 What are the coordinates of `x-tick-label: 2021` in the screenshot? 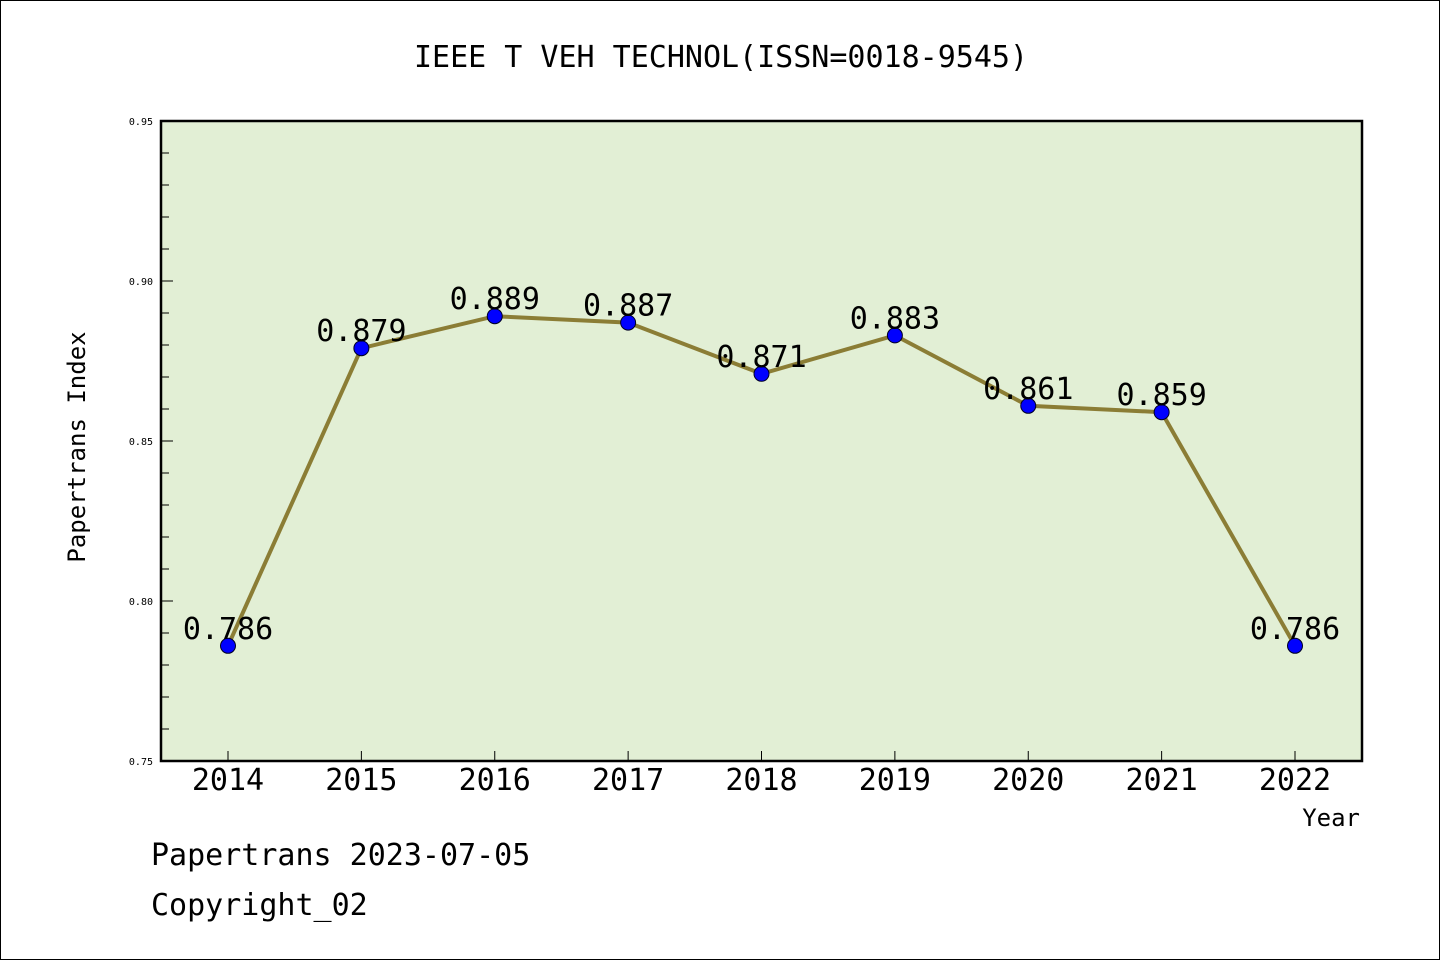 It's located at (1162, 780).